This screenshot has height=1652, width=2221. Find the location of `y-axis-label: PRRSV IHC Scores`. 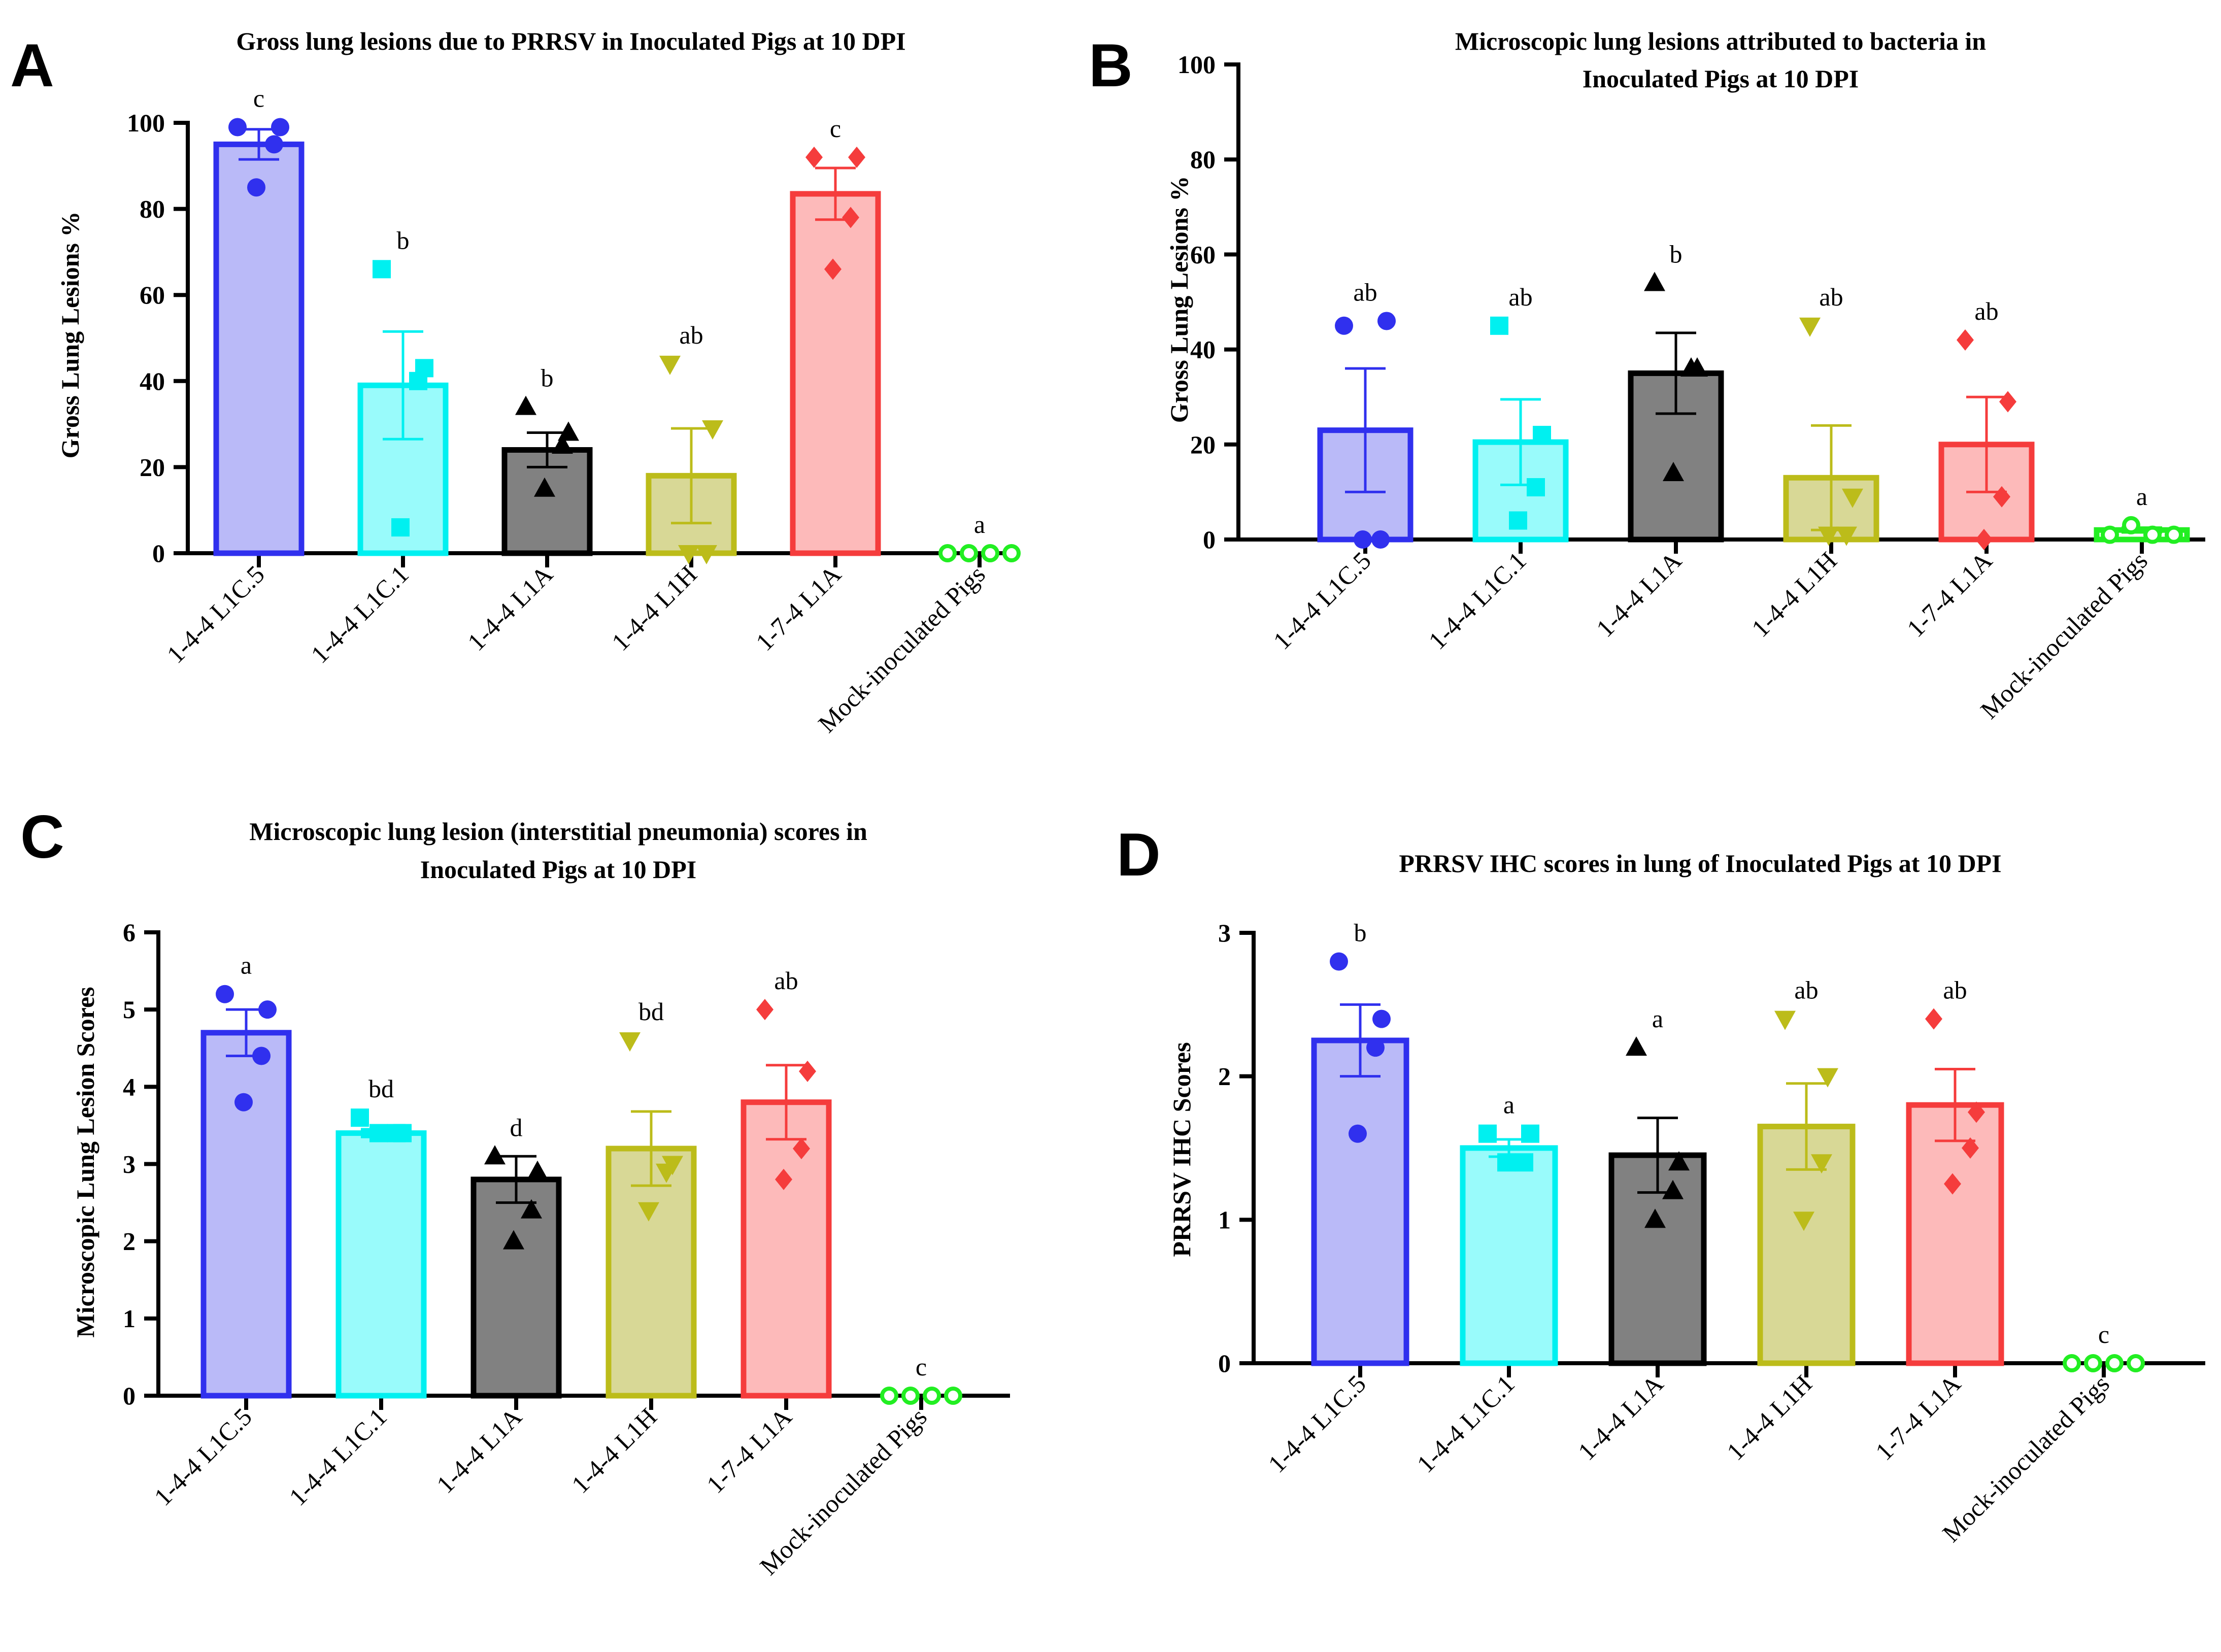

y-axis-label: PRRSV IHC Scores is located at coordinates (1181, 1150).